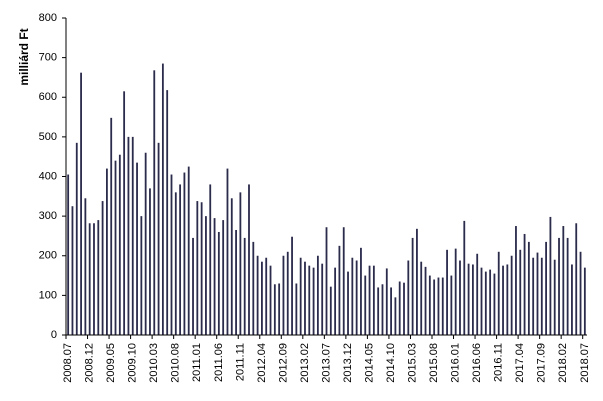  I want to click on x-tick-label: 2011.01, so click(197, 362).